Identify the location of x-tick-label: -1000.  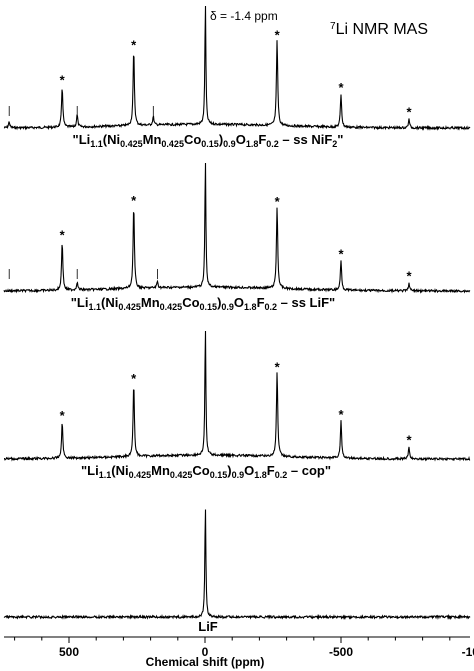
(468, 652).